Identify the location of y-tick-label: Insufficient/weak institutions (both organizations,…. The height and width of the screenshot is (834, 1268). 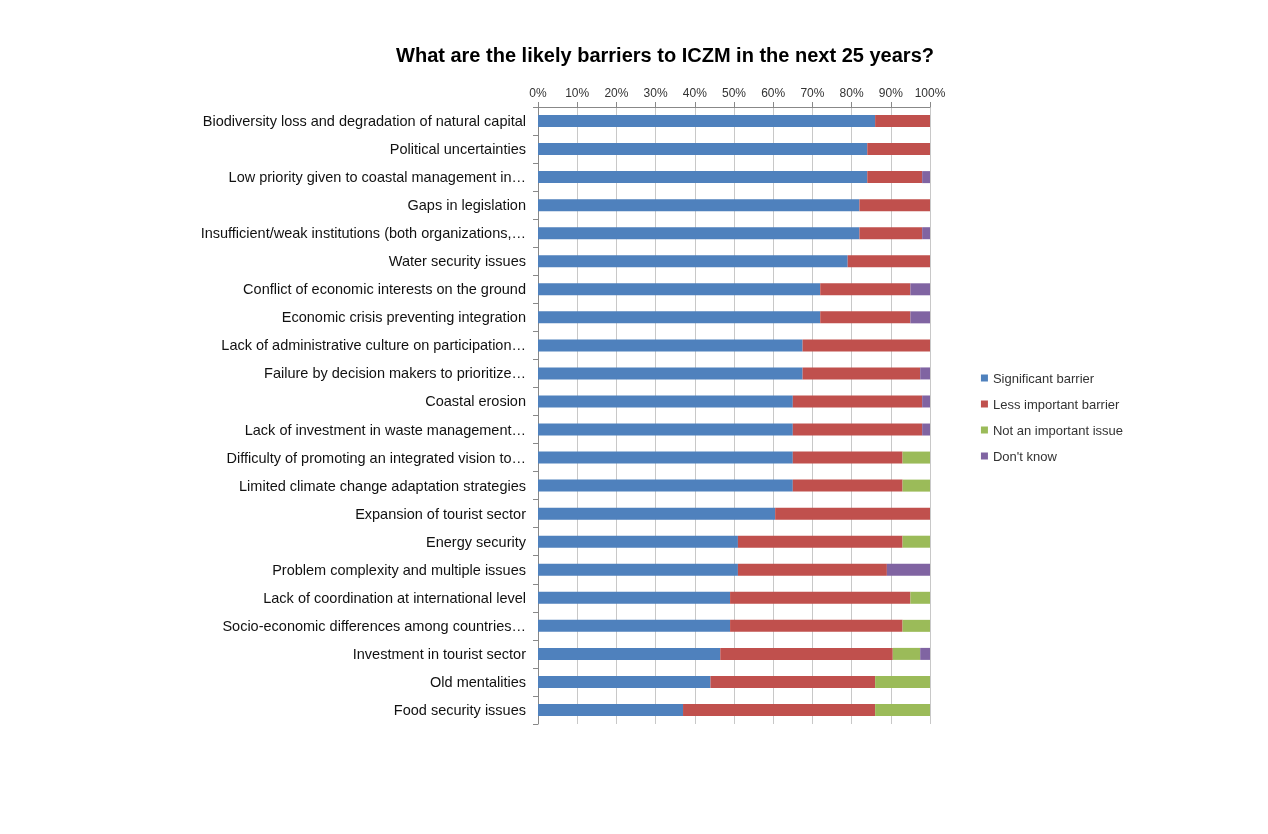
(363, 233).